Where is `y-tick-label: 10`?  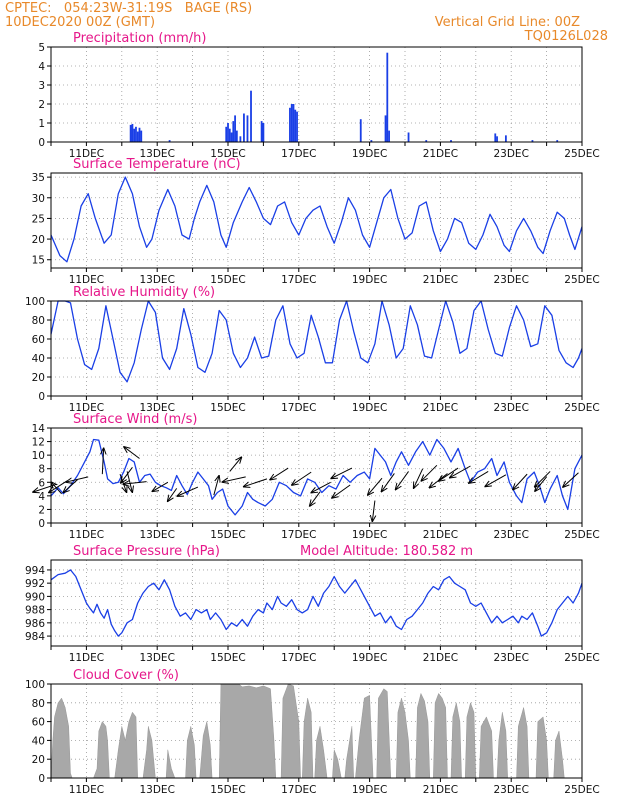
y-tick-label: 10 is located at coordinates (38, 456).